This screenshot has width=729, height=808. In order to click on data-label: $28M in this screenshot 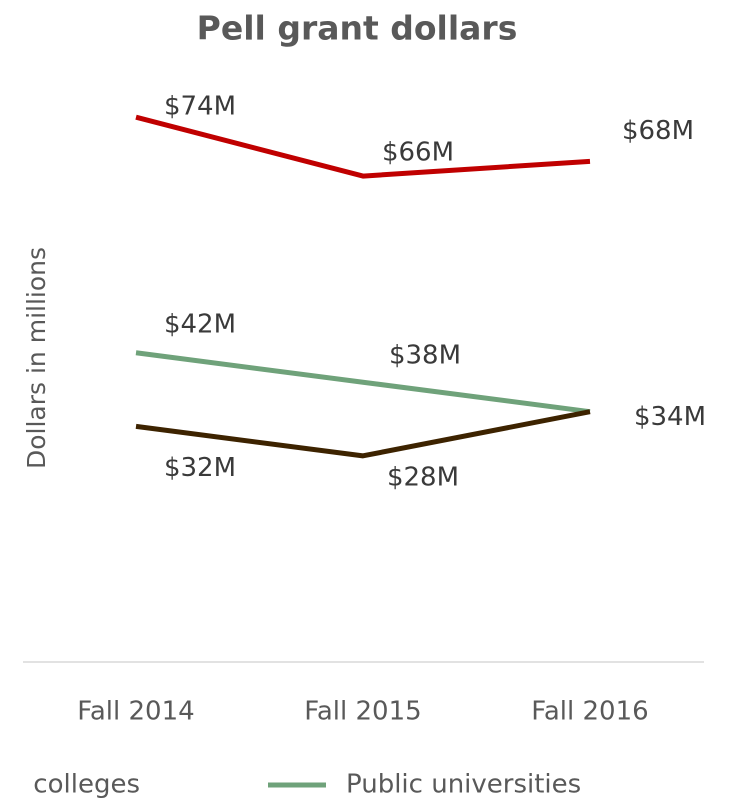, I will do `click(423, 477)`.